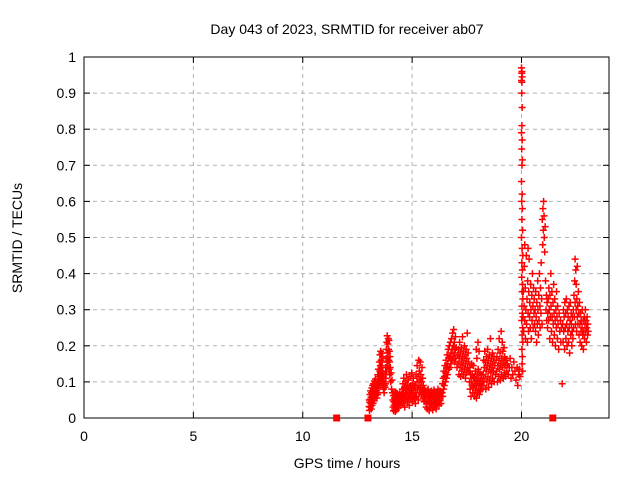 Image resolution: width=640 pixels, height=480 pixels. Describe the element at coordinates (67, 165) in the screenshot. I see `y-tick-label: 0.7` at that location.